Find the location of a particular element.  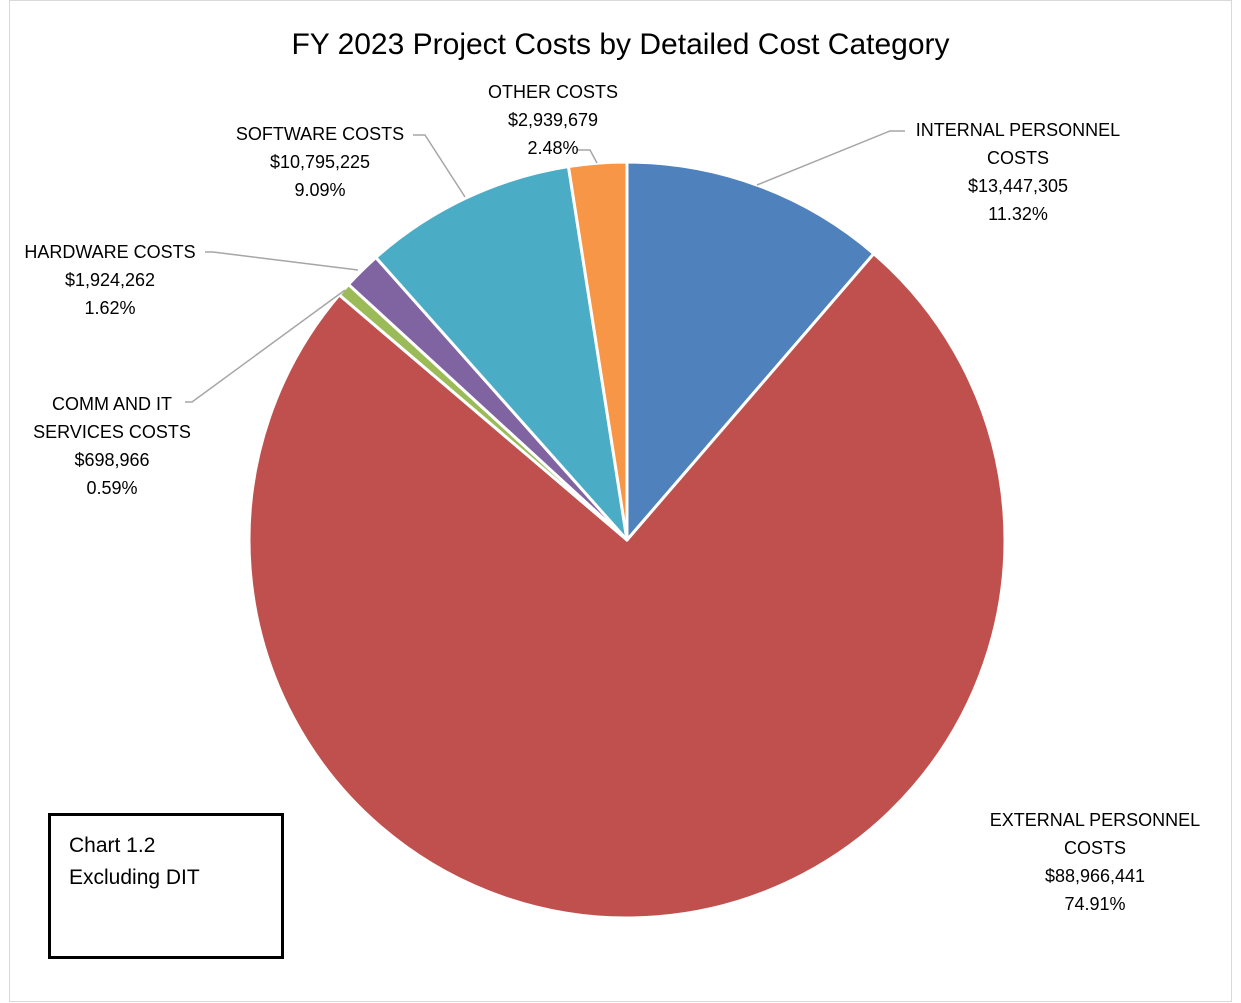

label-percent: 11.32% is located at coordinates (1018, 214).